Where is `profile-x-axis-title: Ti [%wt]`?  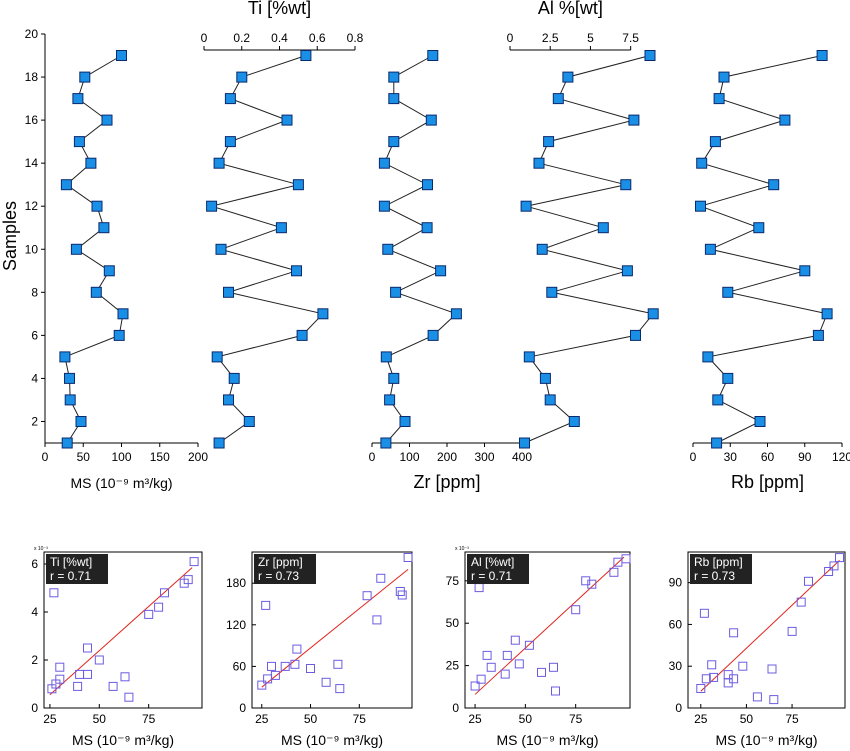
profile-x-axis-title: Ti [%wt] is located at coordinates (279, 9).